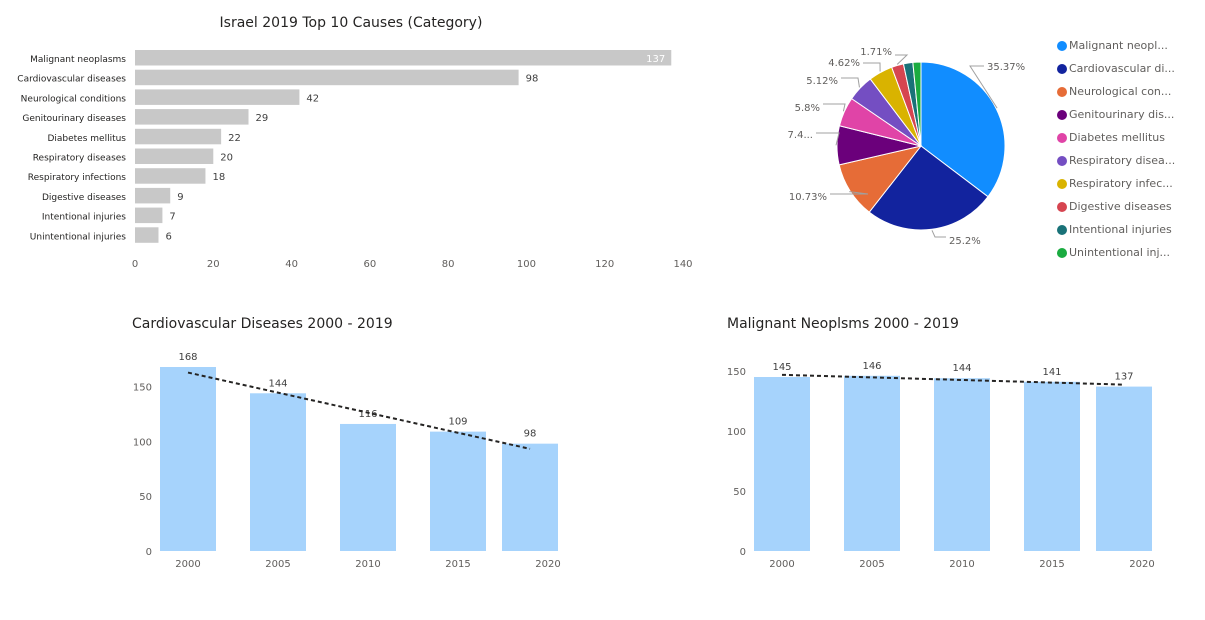 This screenshot has height=620, width=1205. What do you see at coordinates (84, 198) in the screenshot?
I see `category-label: Digestive diseases` at bounding box center [84, 198].